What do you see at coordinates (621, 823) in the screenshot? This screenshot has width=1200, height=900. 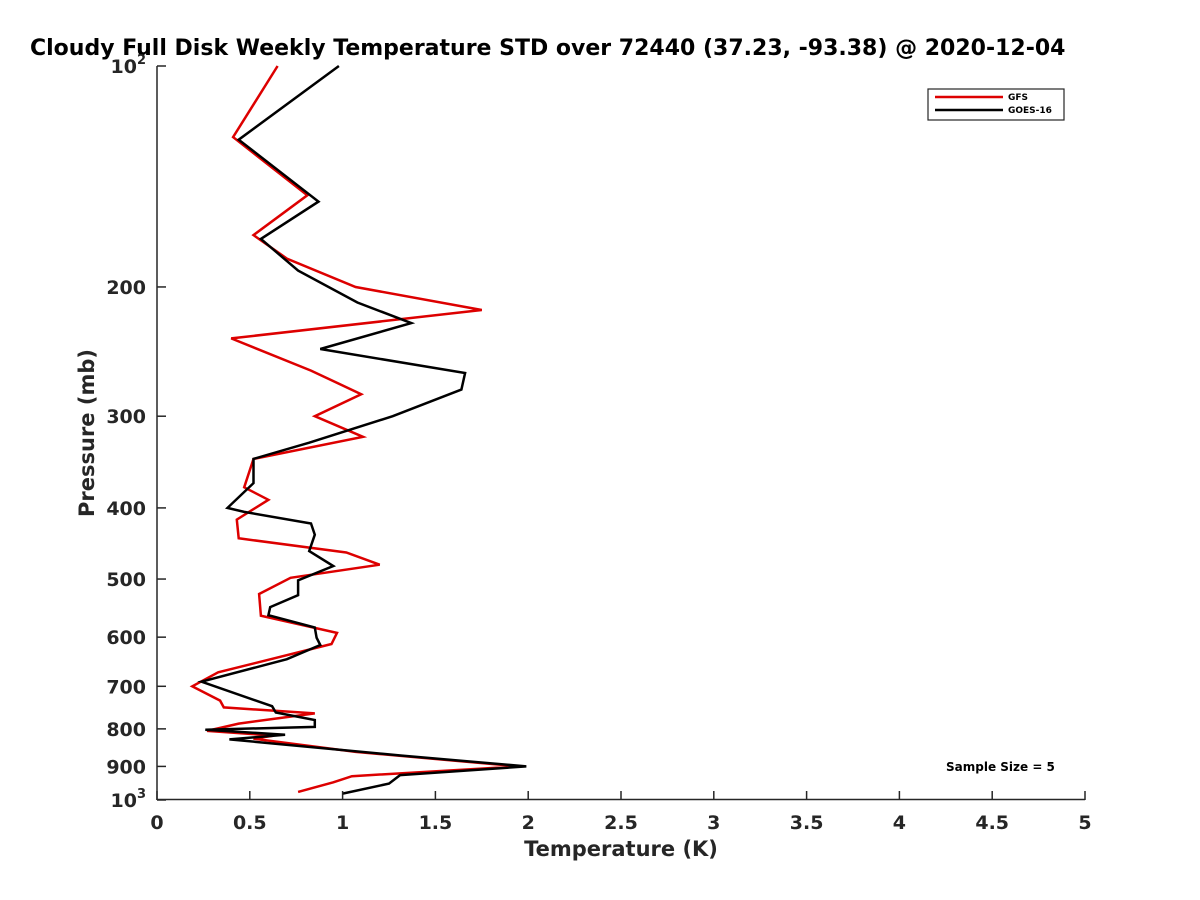 I see `x-tick-label: 2.5` at bounding box center [621, 823].